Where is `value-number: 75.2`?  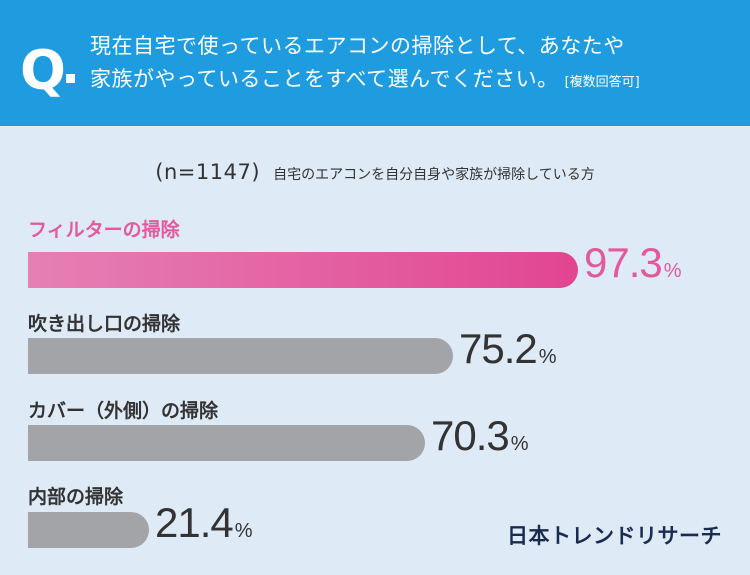 value-number: 75.2 is located at coordinates (498, 348).